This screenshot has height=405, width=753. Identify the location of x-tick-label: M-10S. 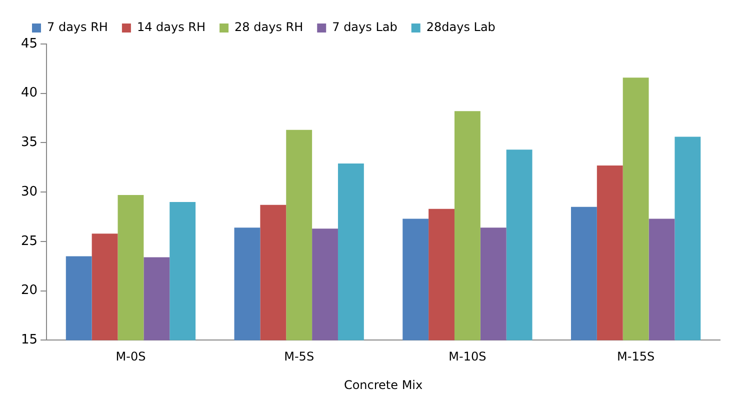
(467, 357).